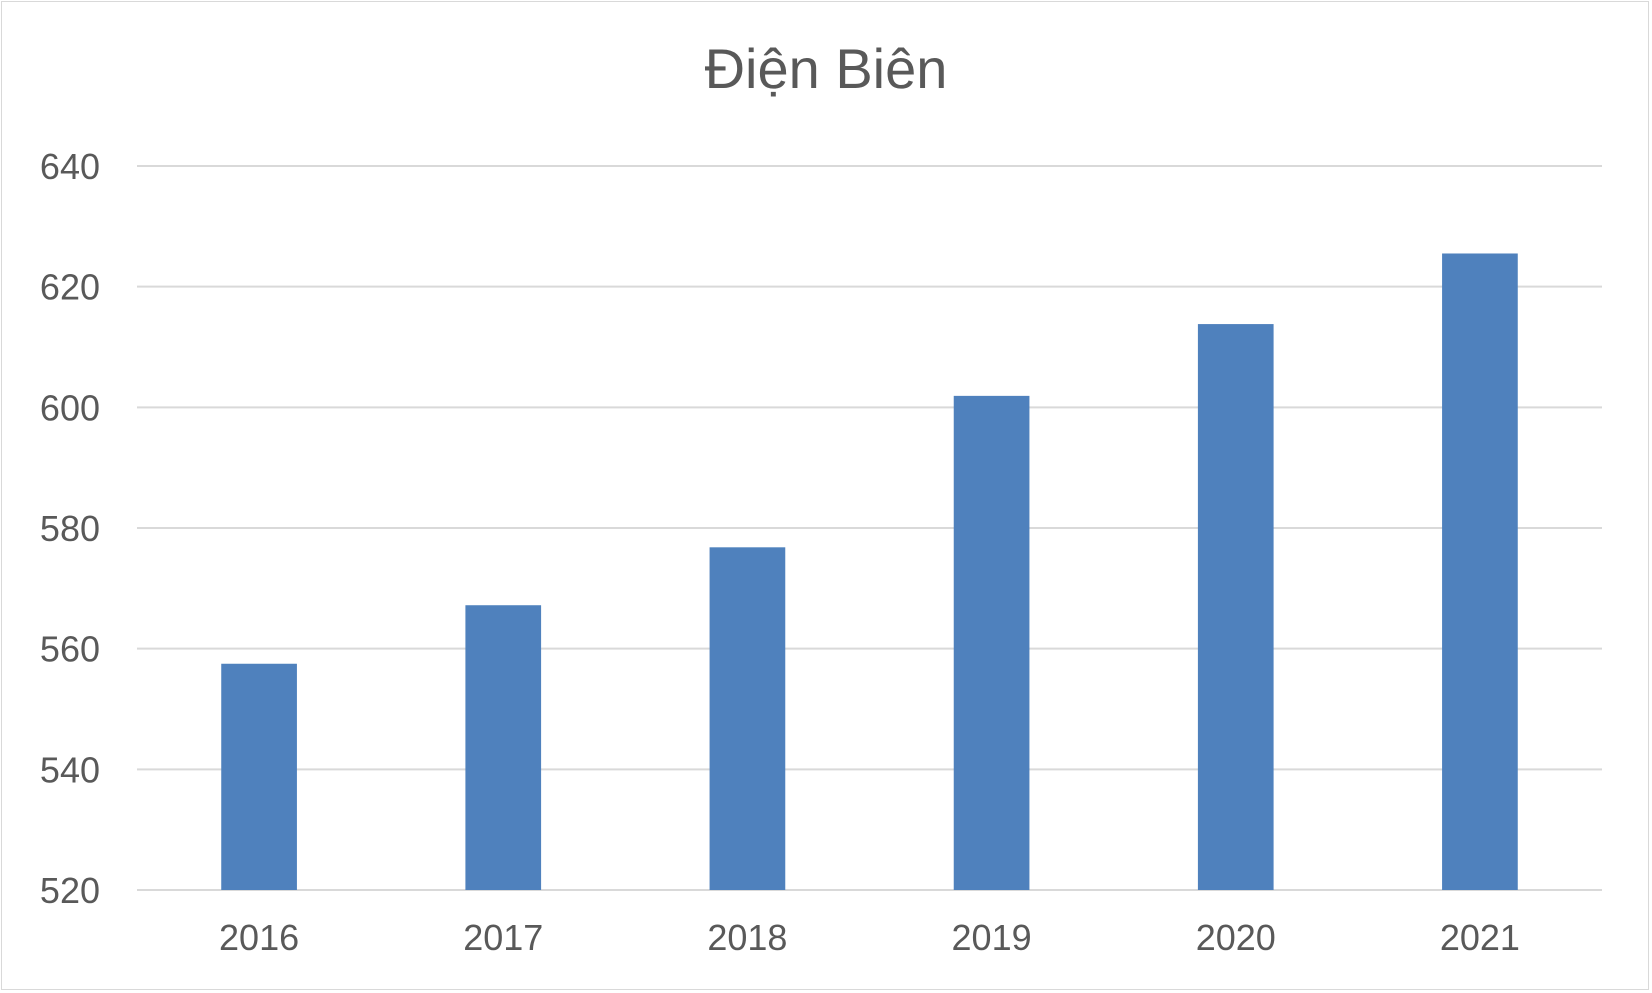 The width and height of the screenshot is (1652, 993). Describe the element at coordinates (869, 937) in the screenshot. I see `x-axis-tick-labels: 2016 2017 2018 2019 2020 2021` at that location.